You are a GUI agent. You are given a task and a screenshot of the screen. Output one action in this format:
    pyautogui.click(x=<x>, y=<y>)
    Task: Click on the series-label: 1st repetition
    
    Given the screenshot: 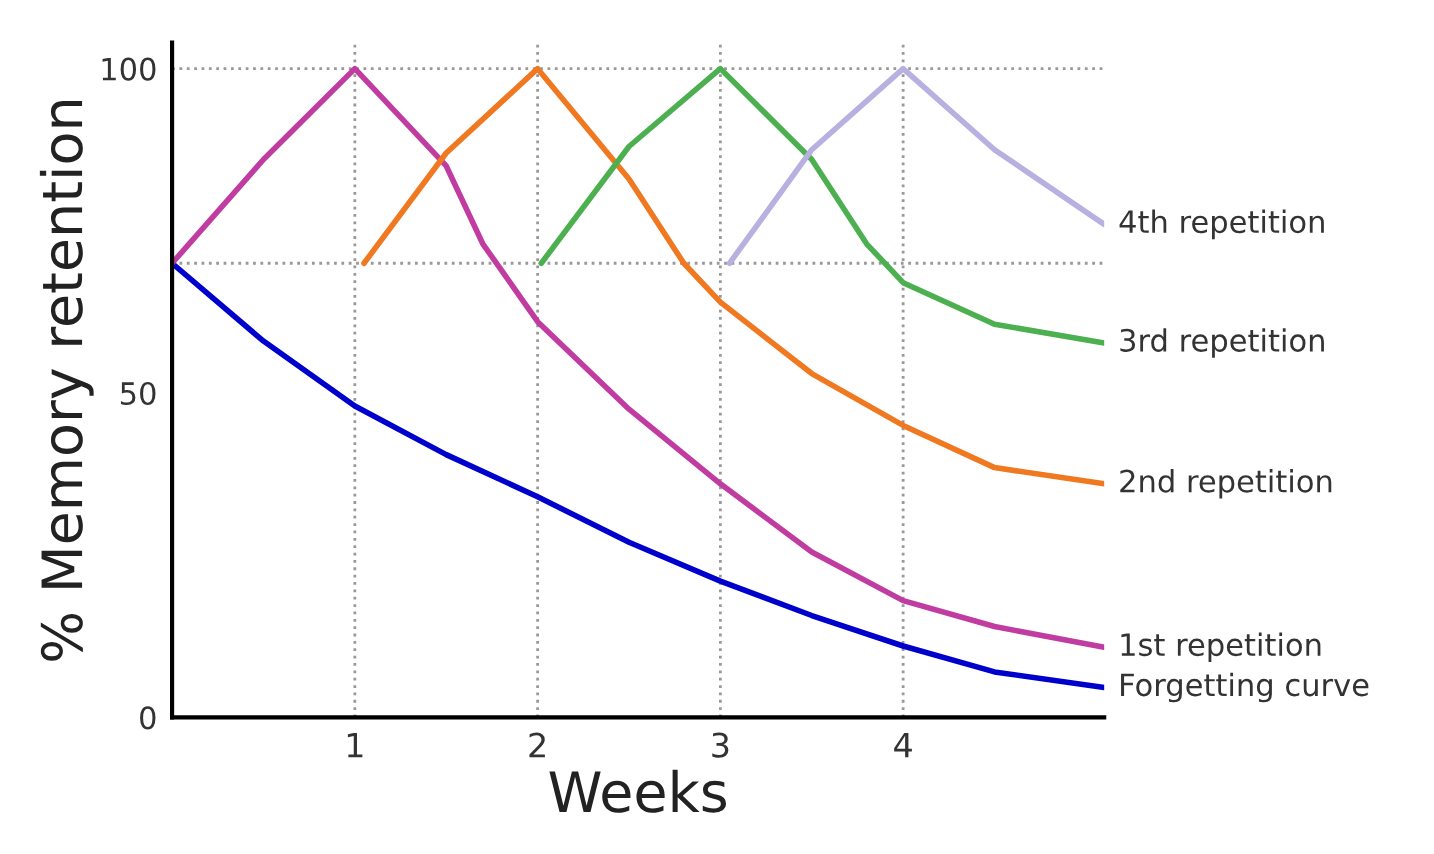 What is the action you would take?
    pyautogui.click(x=1221, y=647)
    